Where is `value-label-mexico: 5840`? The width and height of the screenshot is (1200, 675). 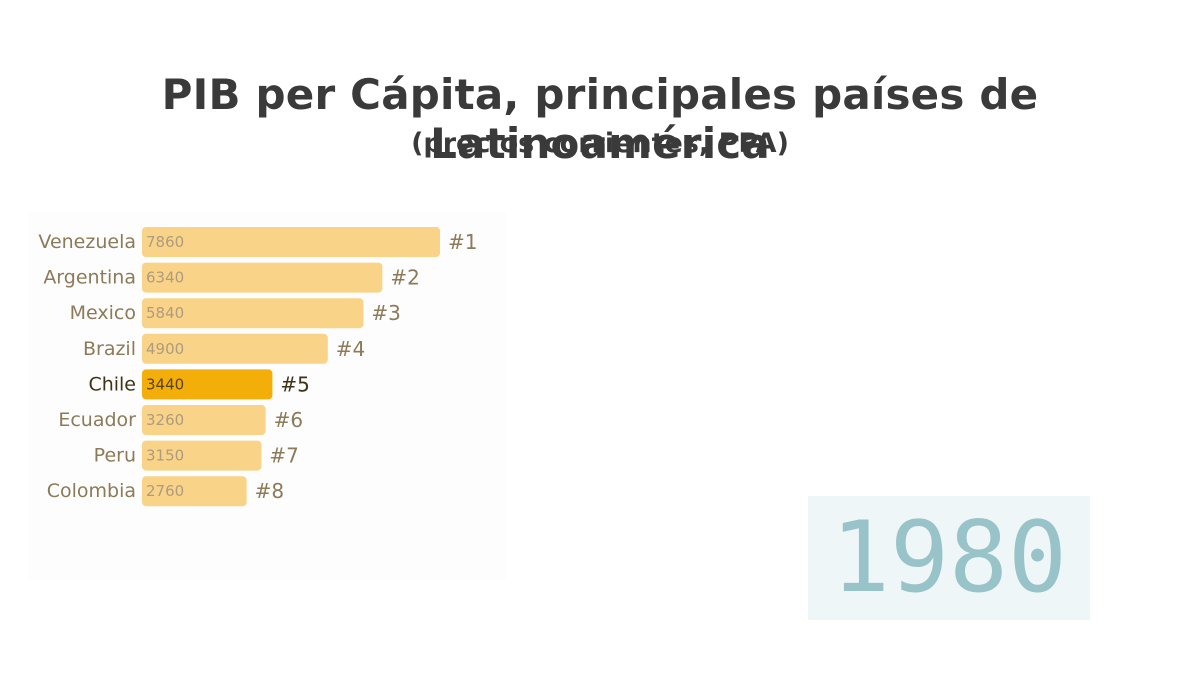 value-label-mexico: 5840 is located at coordinates (165, 313).